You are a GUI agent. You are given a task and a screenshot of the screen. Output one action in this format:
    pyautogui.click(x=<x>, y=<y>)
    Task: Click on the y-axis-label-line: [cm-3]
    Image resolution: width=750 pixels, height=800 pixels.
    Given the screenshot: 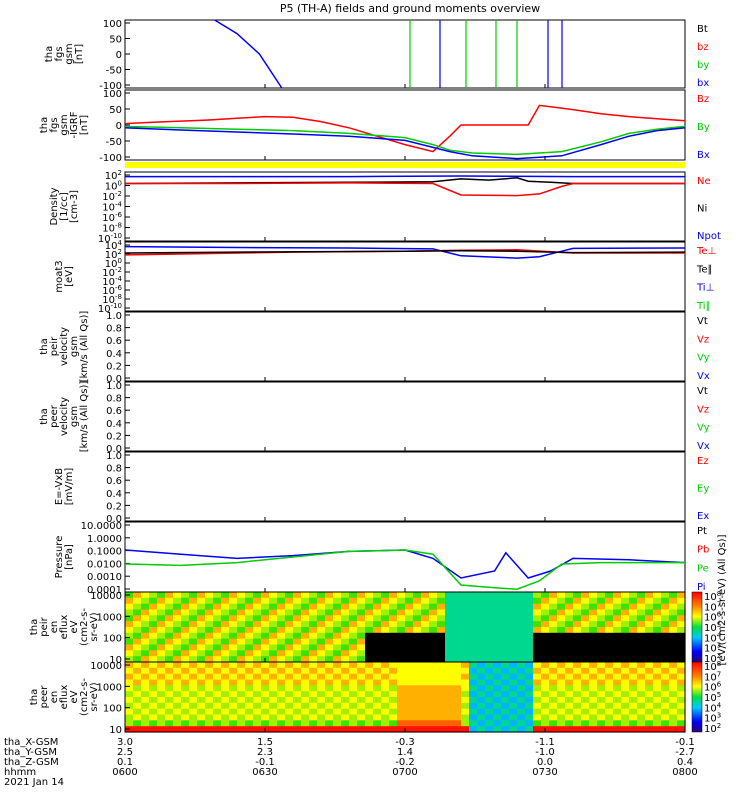 What is the action you would take?
    pyautogui.click(x=74, y=206)
    